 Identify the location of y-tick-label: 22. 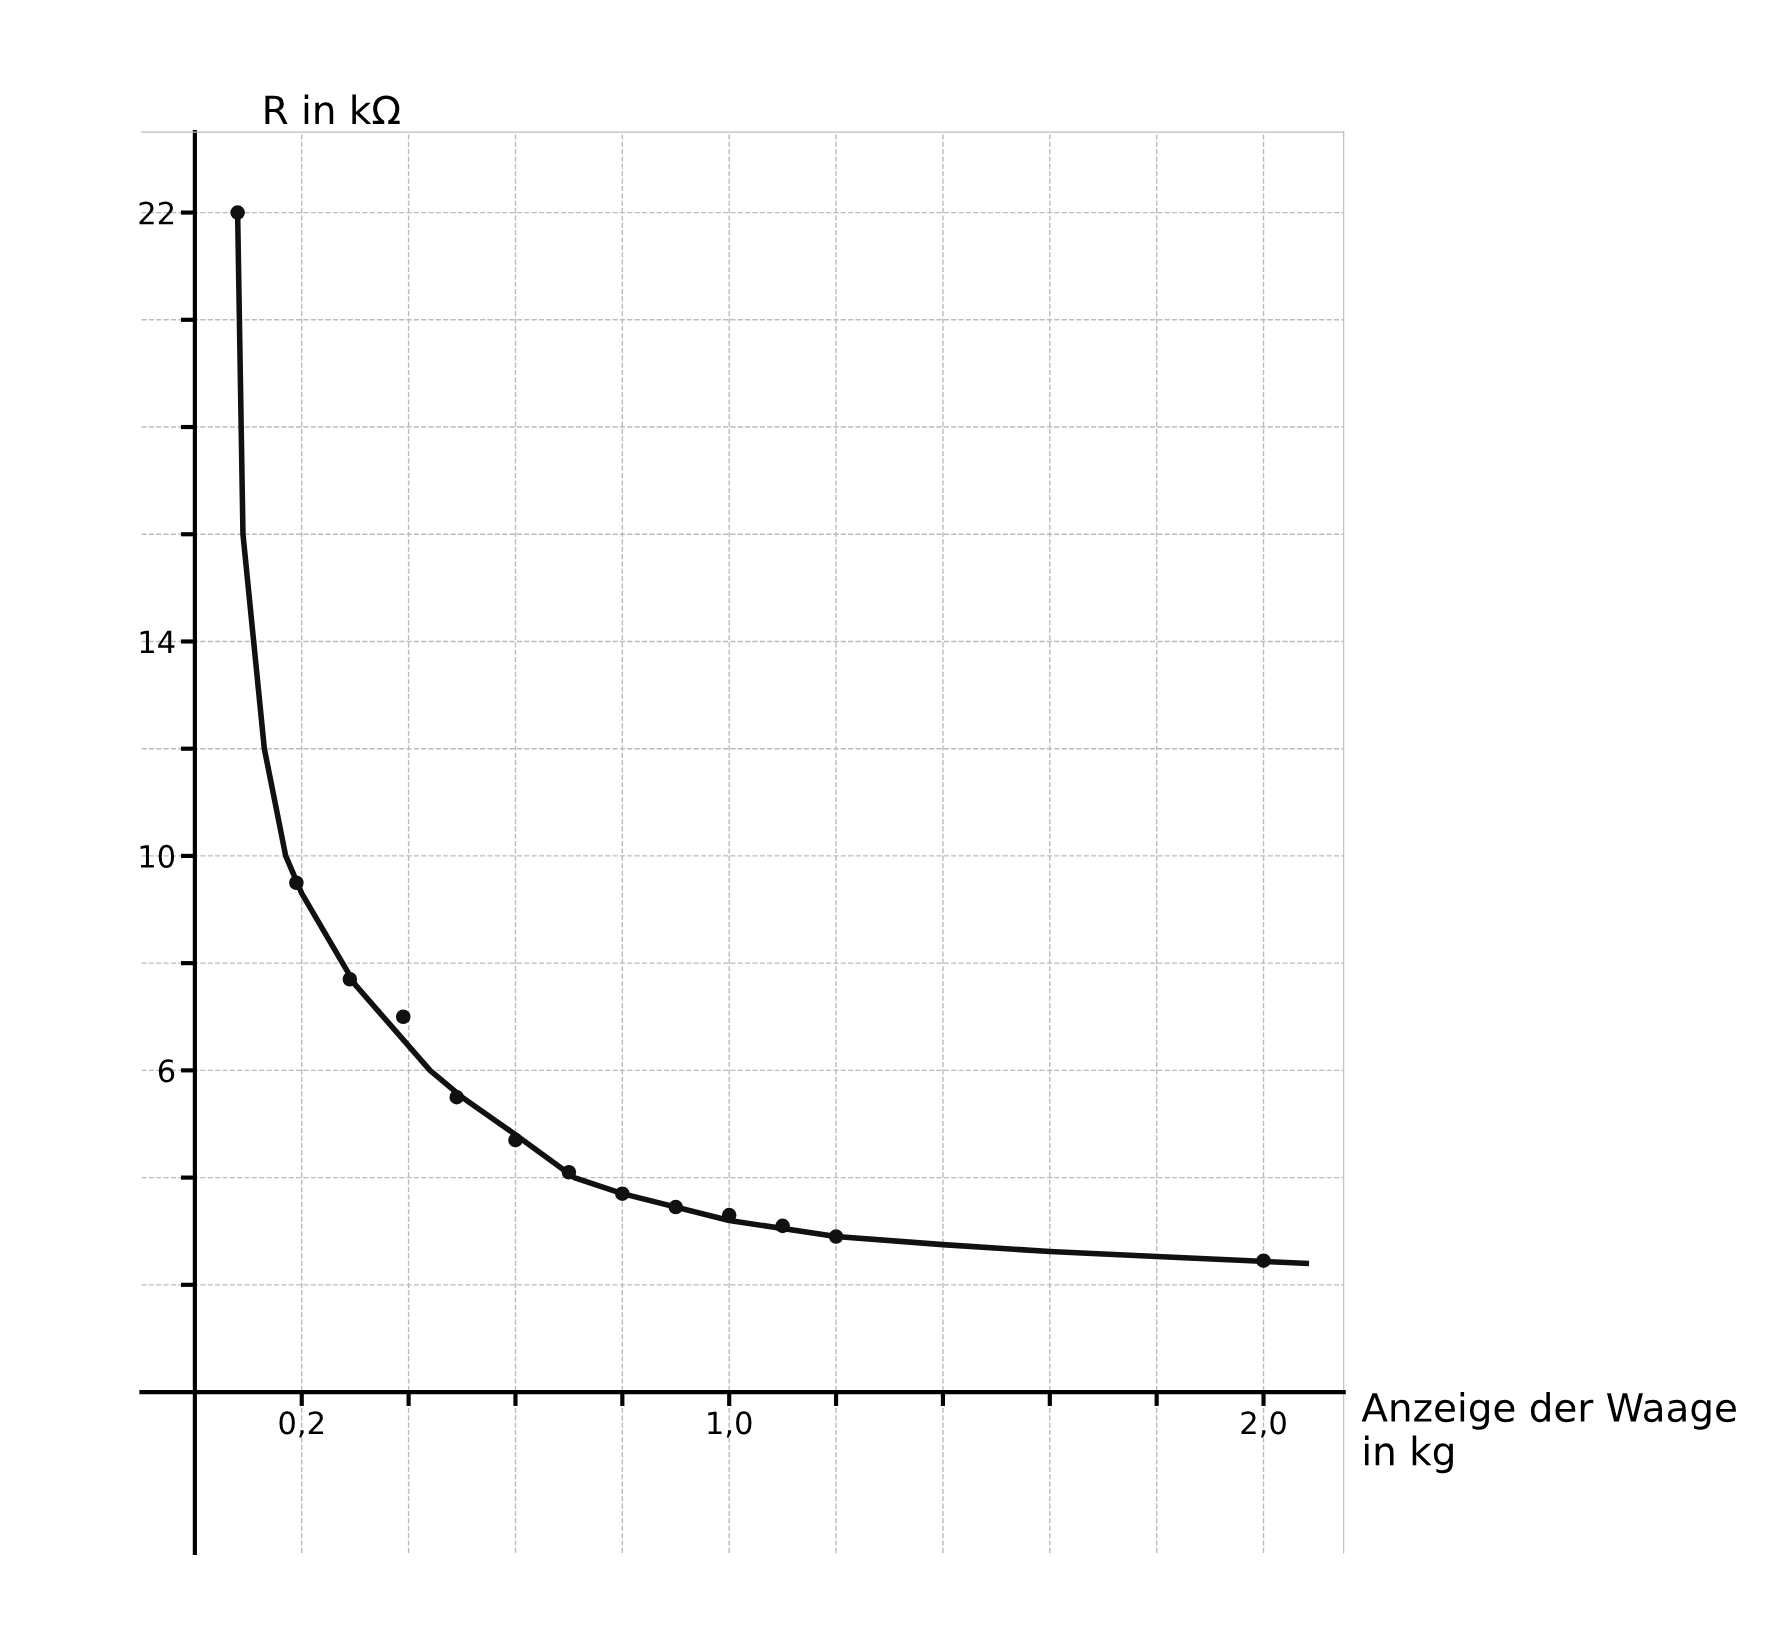
(156, 213).